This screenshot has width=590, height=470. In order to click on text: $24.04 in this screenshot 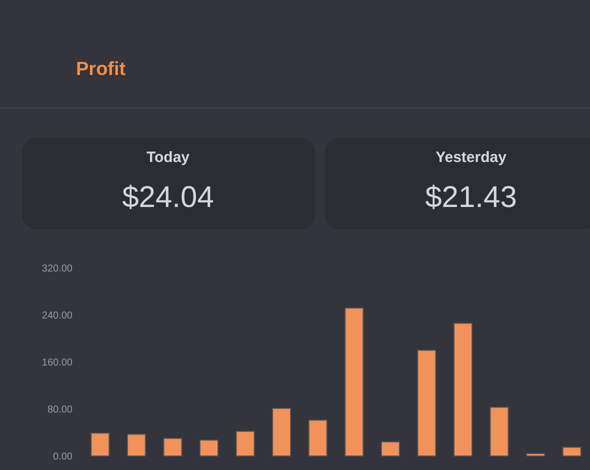, I will do `click(168, 197)`.